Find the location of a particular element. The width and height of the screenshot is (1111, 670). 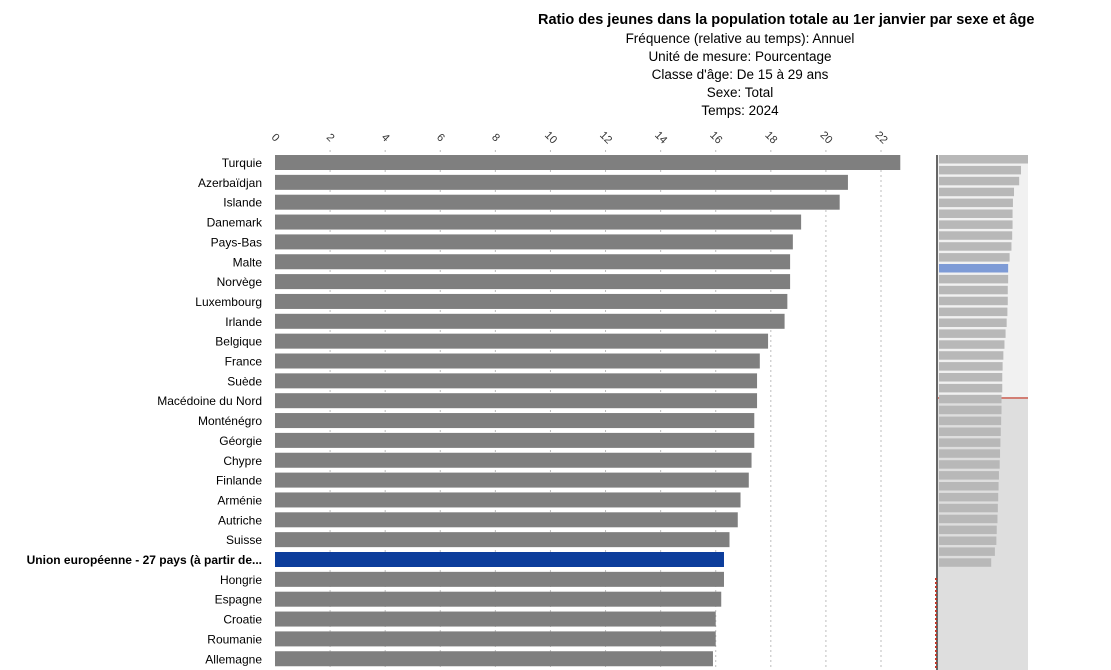

meta-sex: Sexe: Total is located at coordinates (740, 92).